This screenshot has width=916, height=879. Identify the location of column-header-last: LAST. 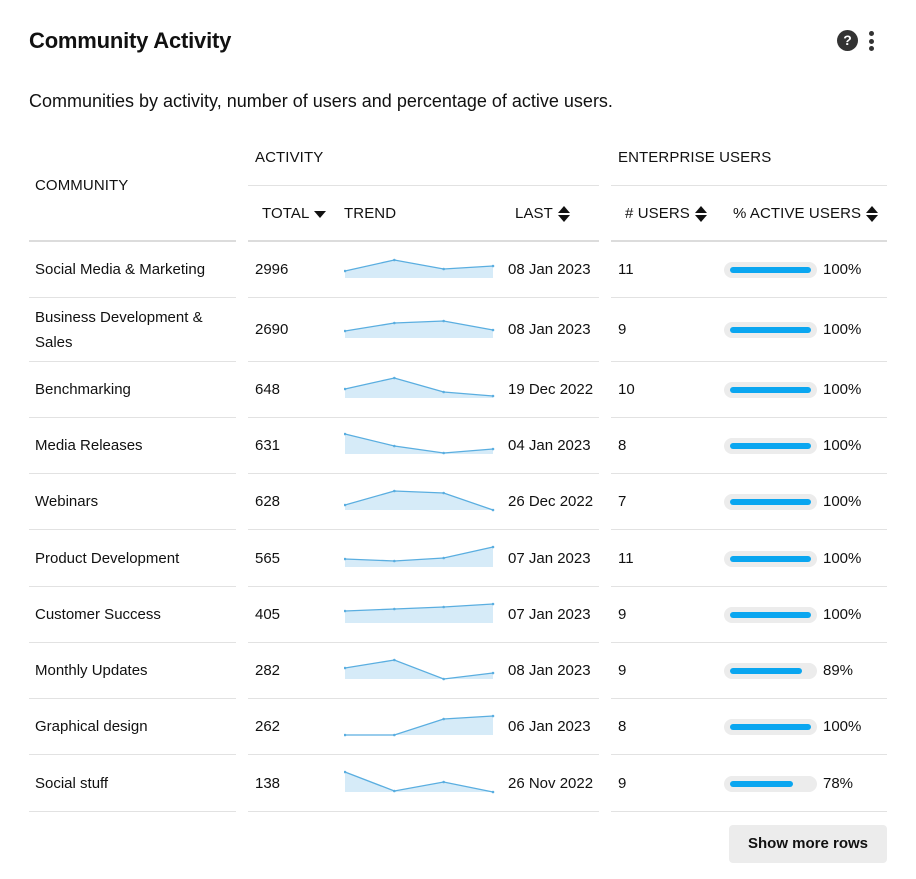
(542, 214).